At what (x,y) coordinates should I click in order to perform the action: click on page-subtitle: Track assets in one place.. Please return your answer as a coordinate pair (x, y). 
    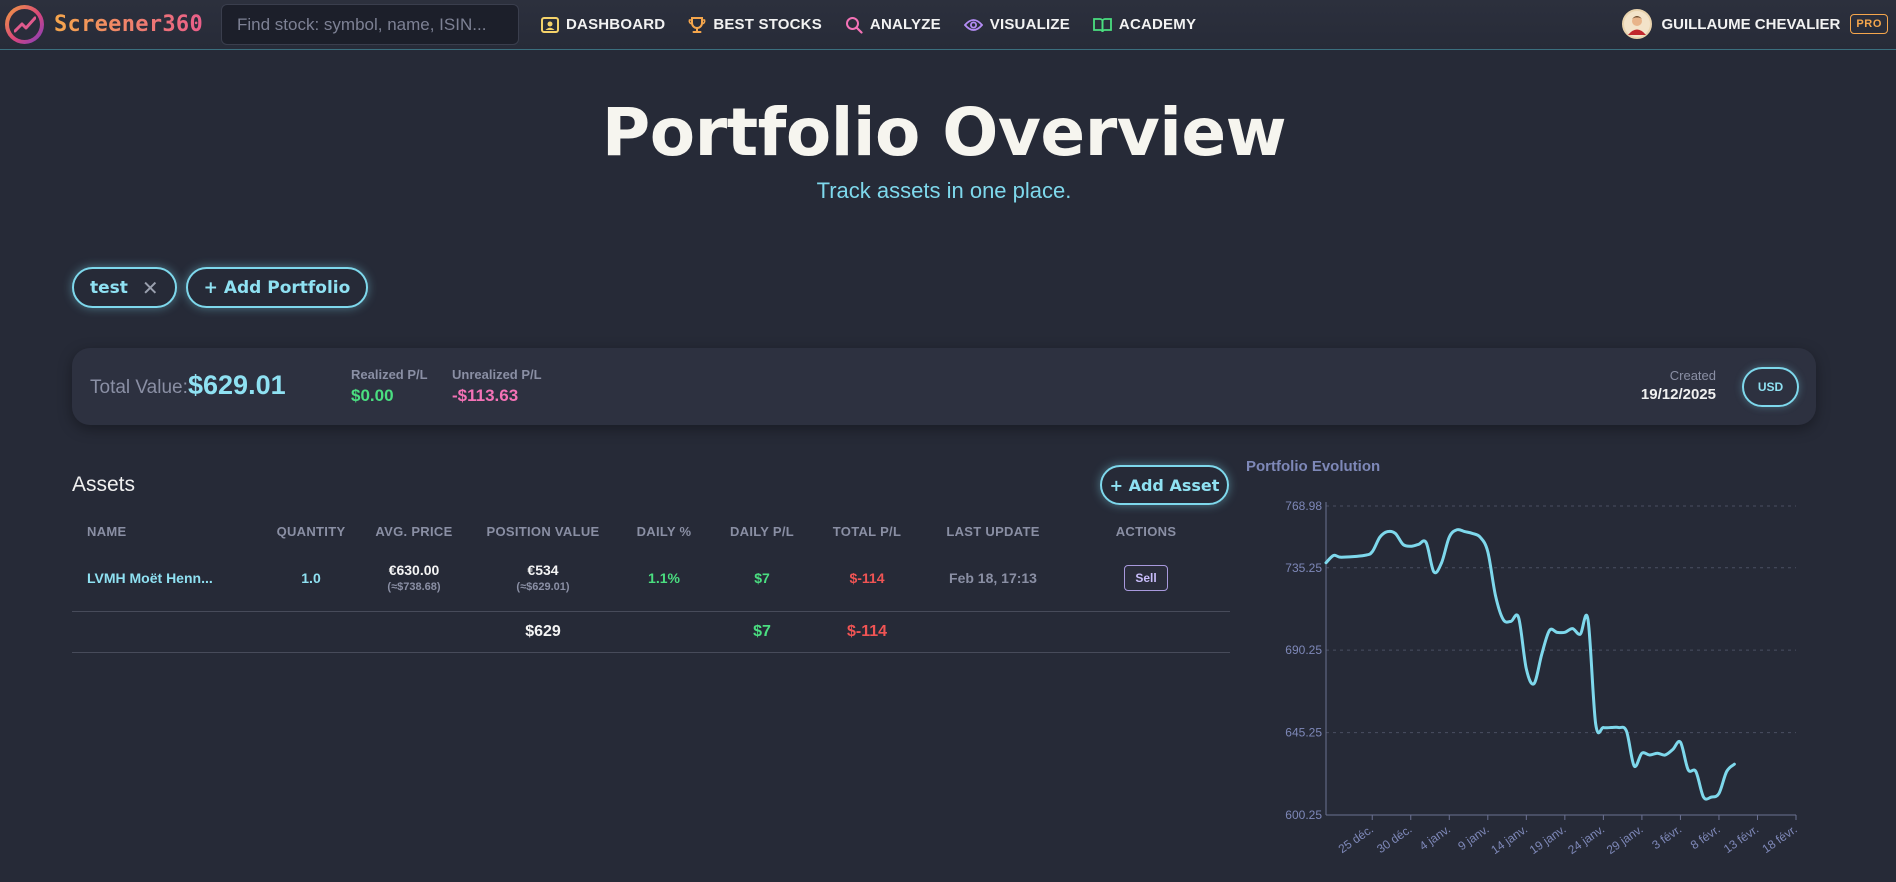
    Looking at the image, I should click on (944, 190).